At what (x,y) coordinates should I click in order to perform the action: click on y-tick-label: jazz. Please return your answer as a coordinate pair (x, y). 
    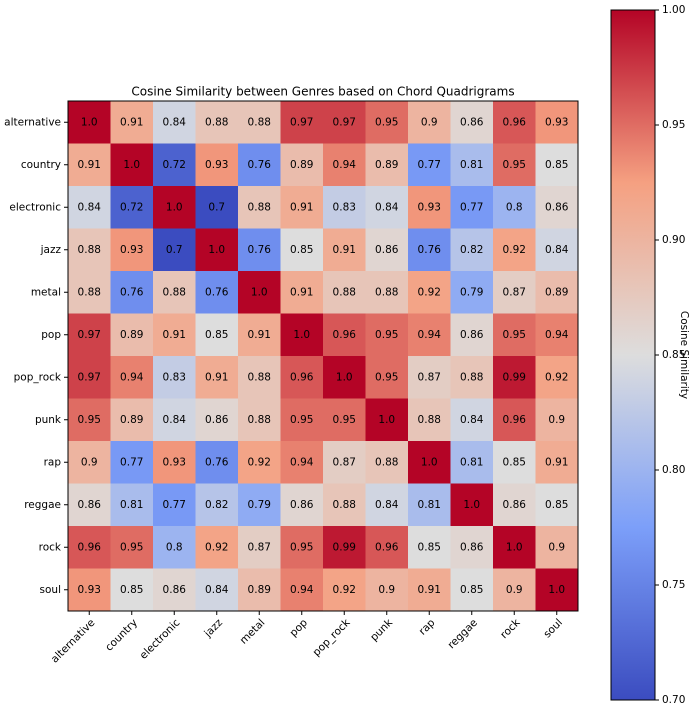
    Looking at the image, I should click on (51, 250).